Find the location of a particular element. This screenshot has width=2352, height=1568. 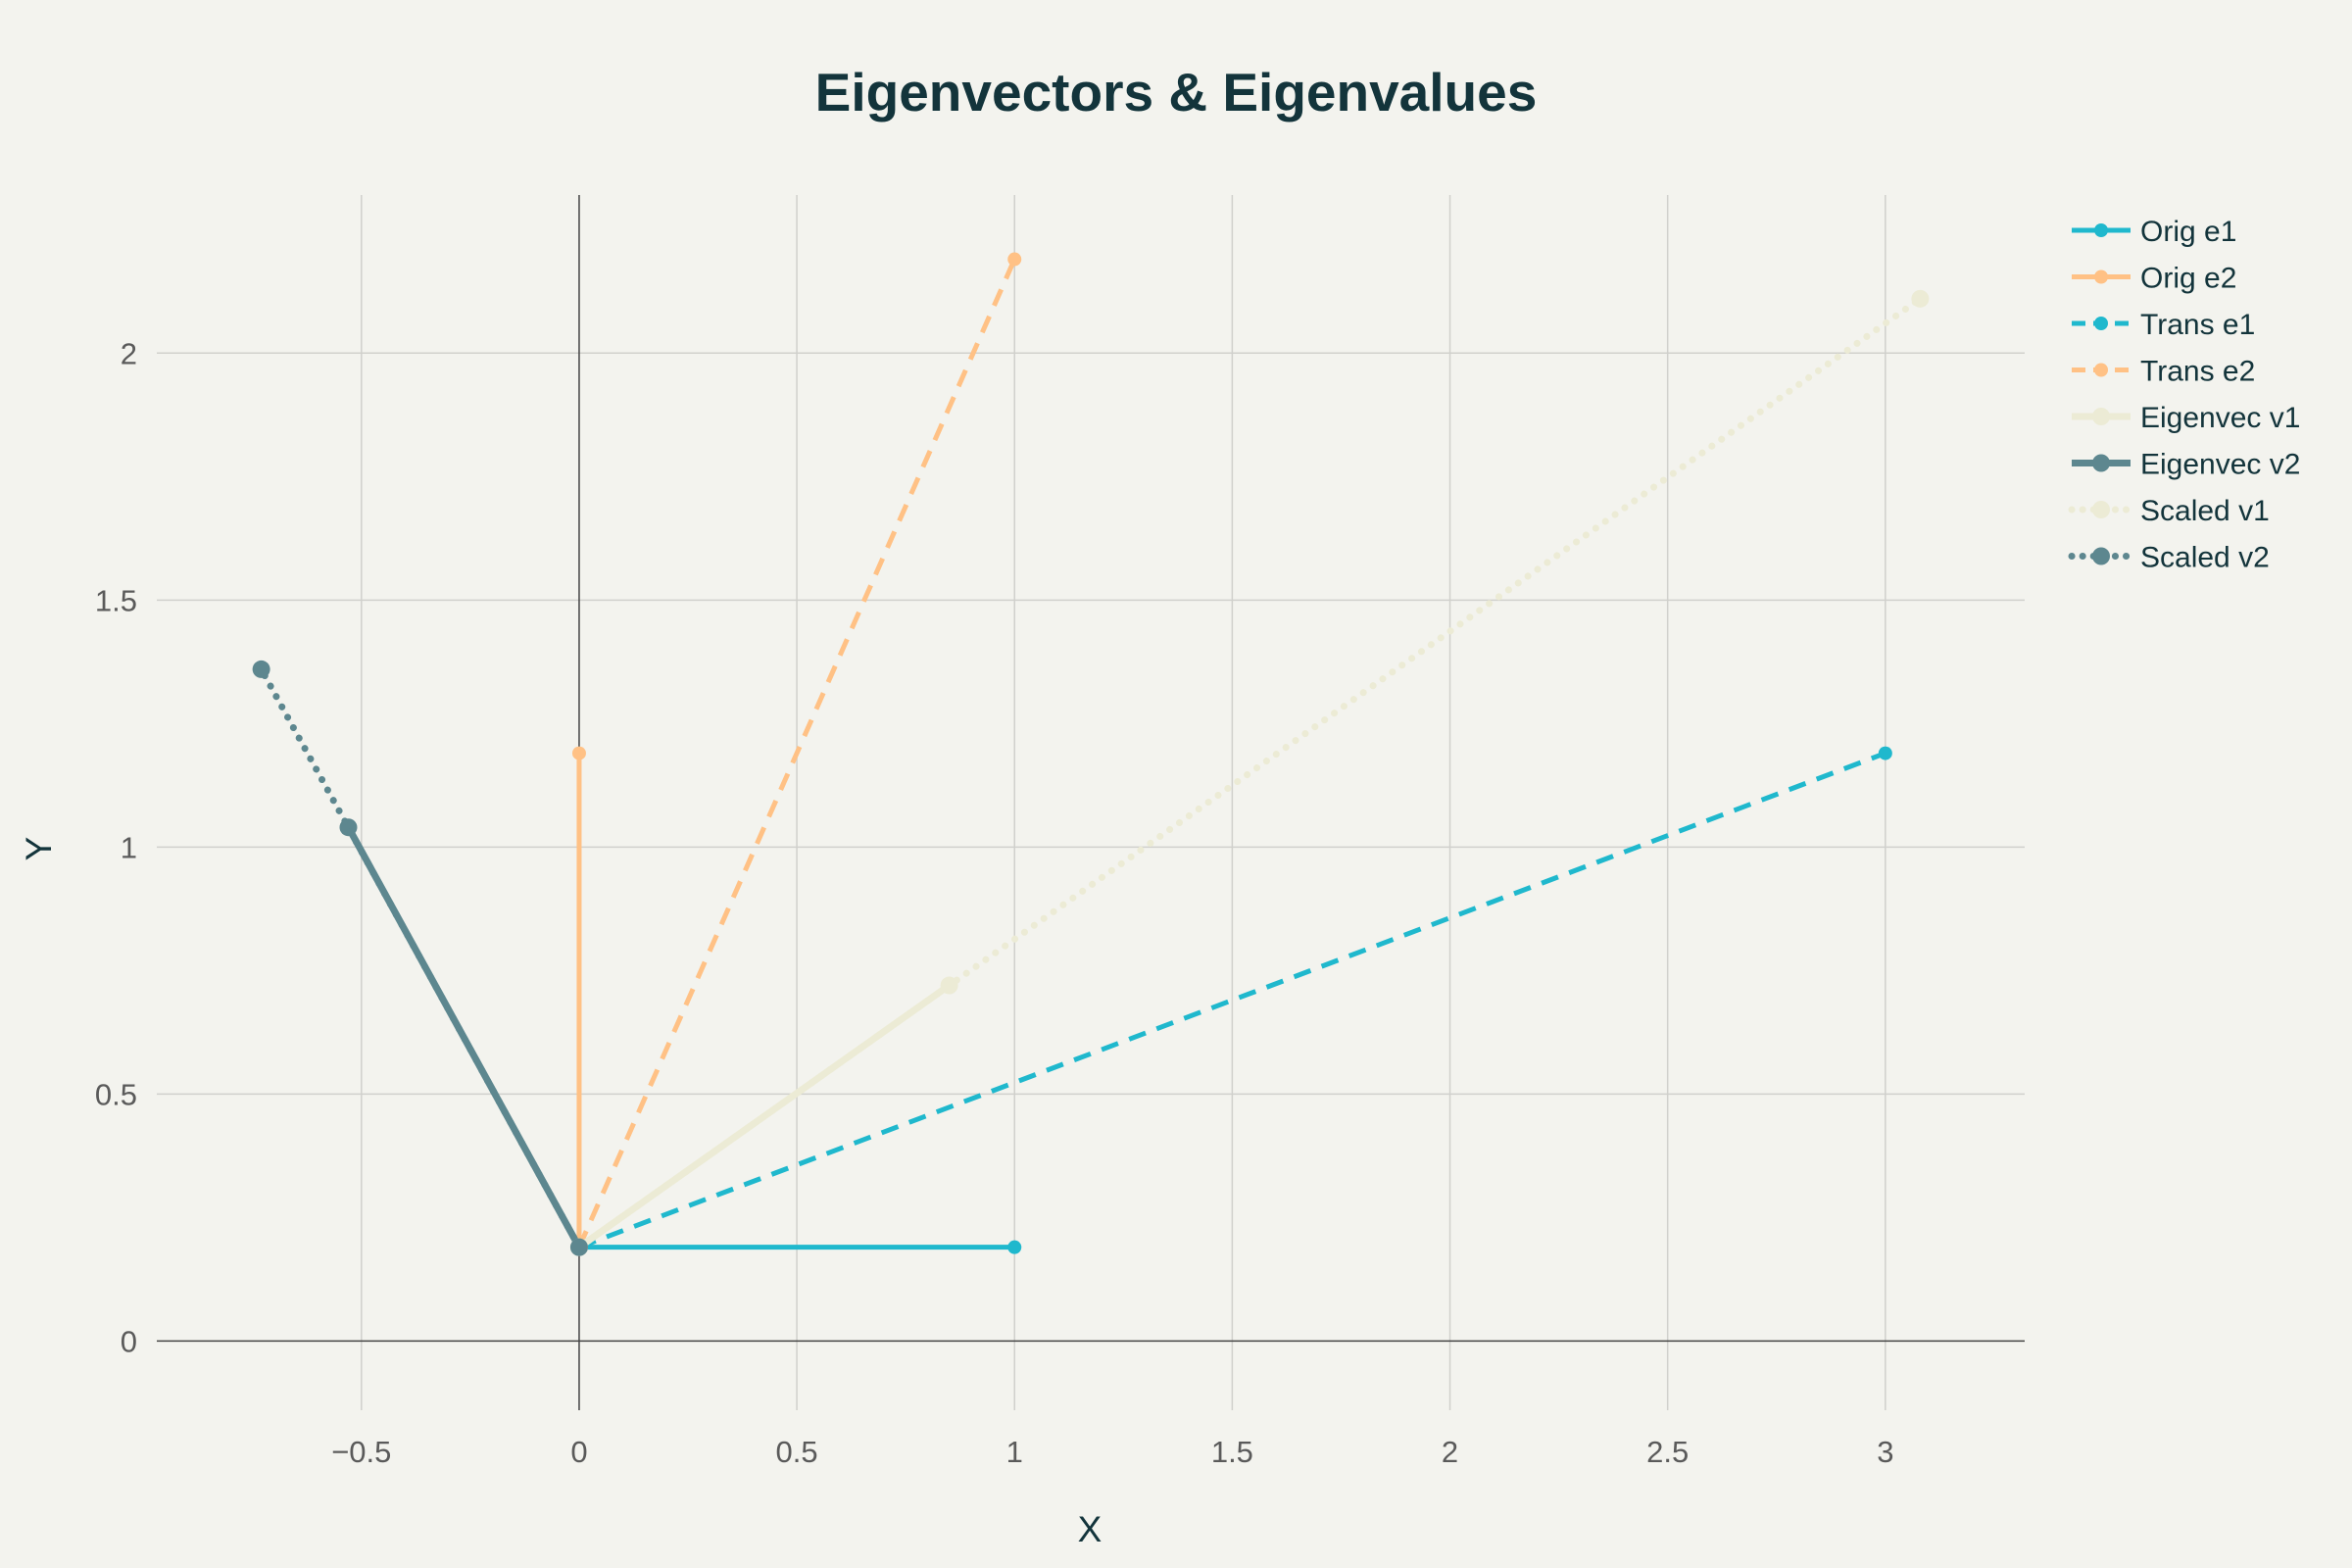

legend-label: Scaled v2 is located at coordinates (2205, 558).